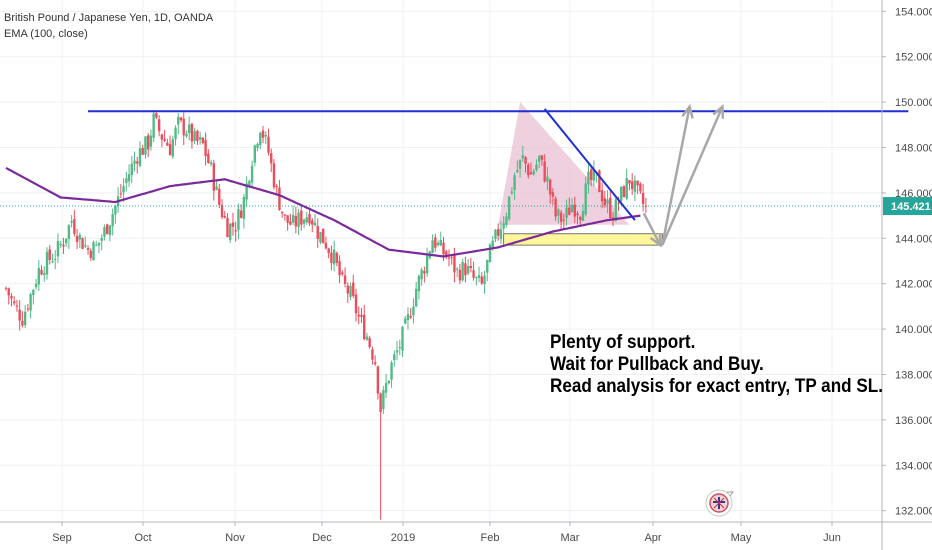 The height and width of the screenshot is (550, 932). I want to click on indicator-label: EMA (100, close), so click(46, 34).